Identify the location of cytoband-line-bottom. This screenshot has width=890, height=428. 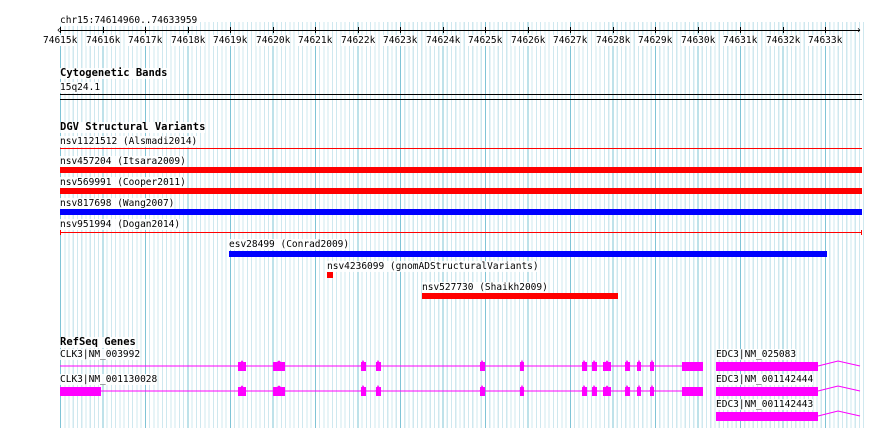
(461, 99).